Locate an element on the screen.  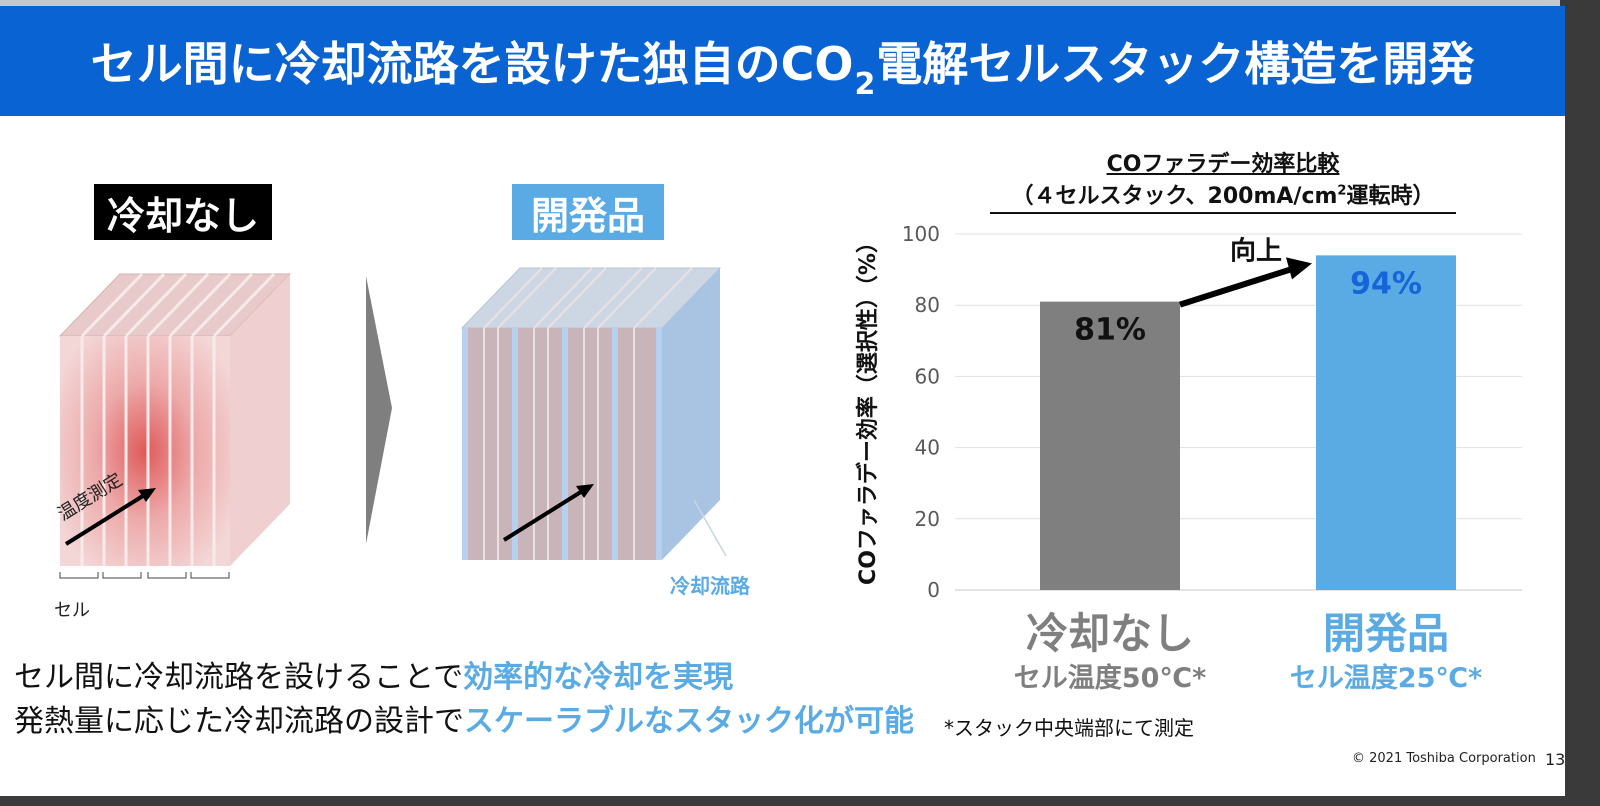
annotation-improved: 向上 is located at coordinates (1256, 250).